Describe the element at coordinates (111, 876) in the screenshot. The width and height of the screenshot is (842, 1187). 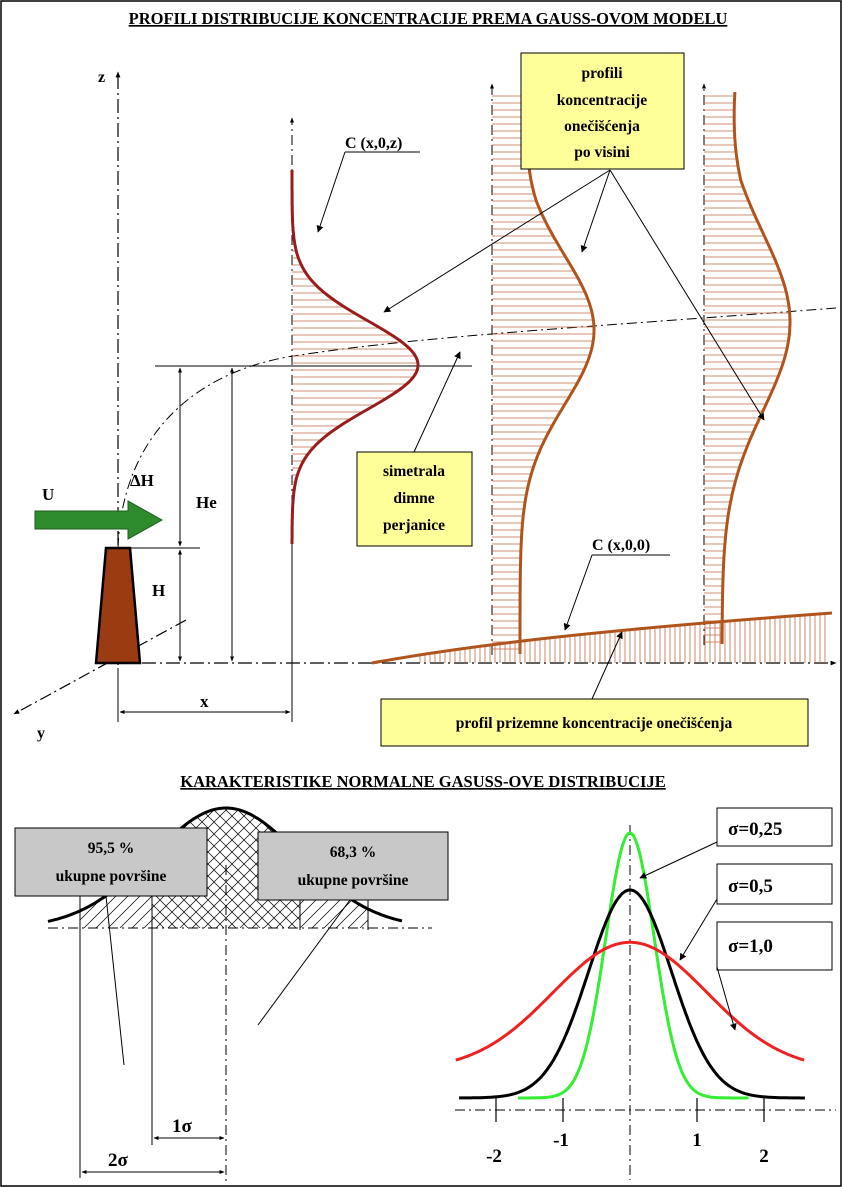
I see `box-95-5-line2: ukupne površine` at that location.